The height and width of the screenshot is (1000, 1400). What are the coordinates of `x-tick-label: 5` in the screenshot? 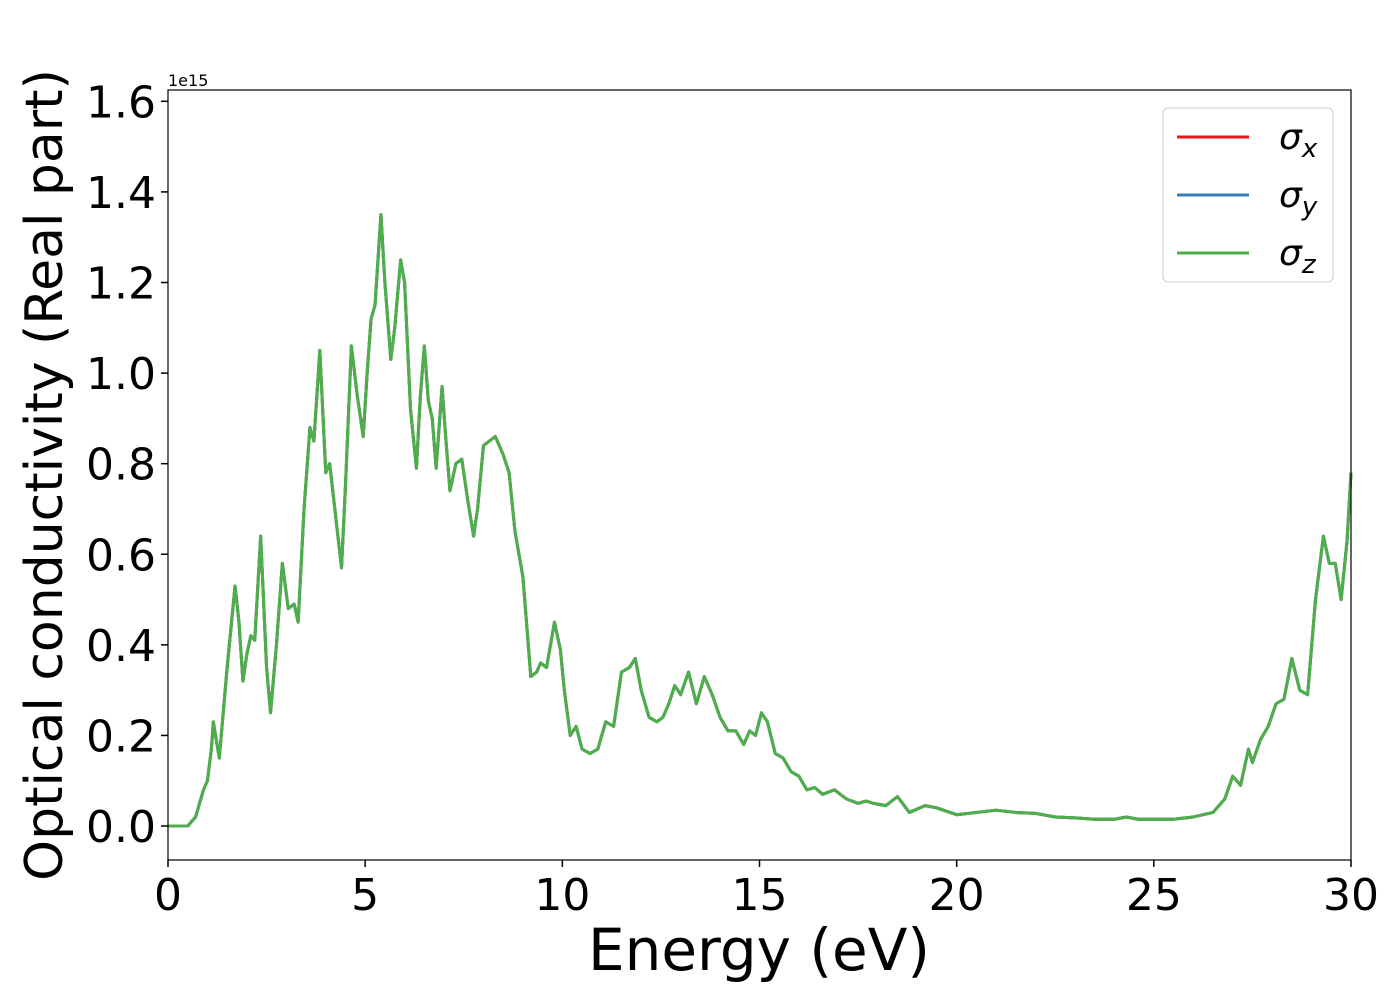 It's located at (365, 895).